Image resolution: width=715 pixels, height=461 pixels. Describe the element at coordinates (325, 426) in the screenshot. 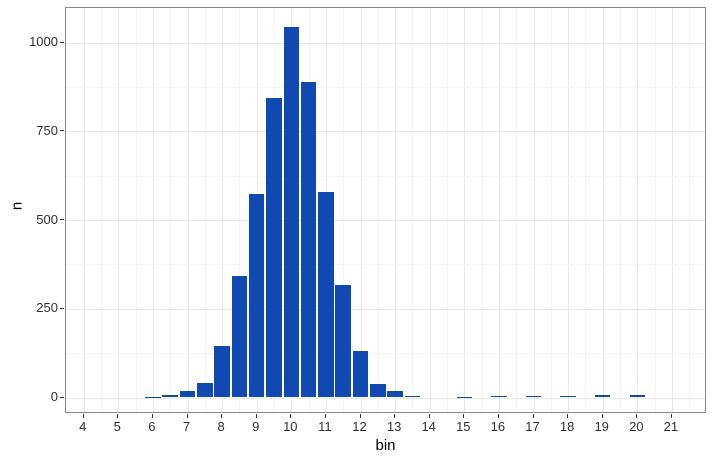

I see `x-tick-label: 11` at that location.